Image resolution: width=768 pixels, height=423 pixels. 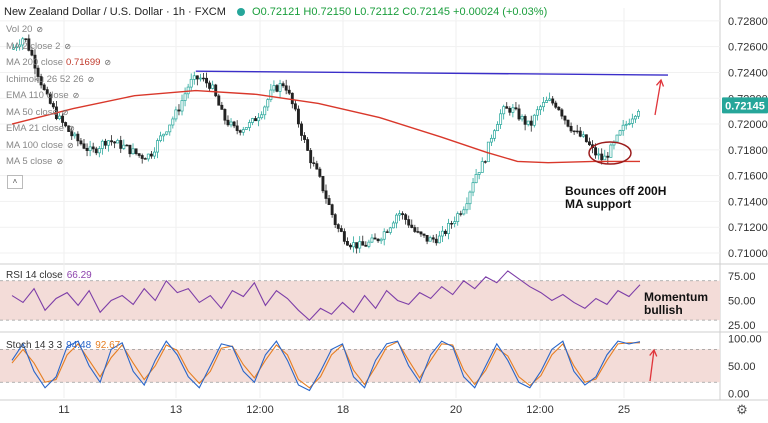 I want to click on indicator-row: MA 50 close ⊘, so click(x=37, y=112).